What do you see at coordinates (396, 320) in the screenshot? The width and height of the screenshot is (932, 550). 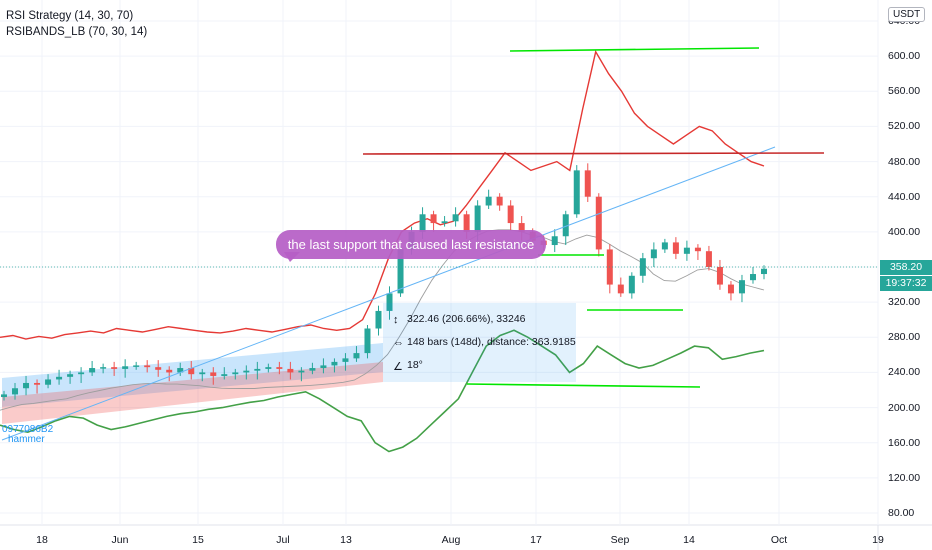 I see `range-icon: ↕` at bounding box center [396, 320].